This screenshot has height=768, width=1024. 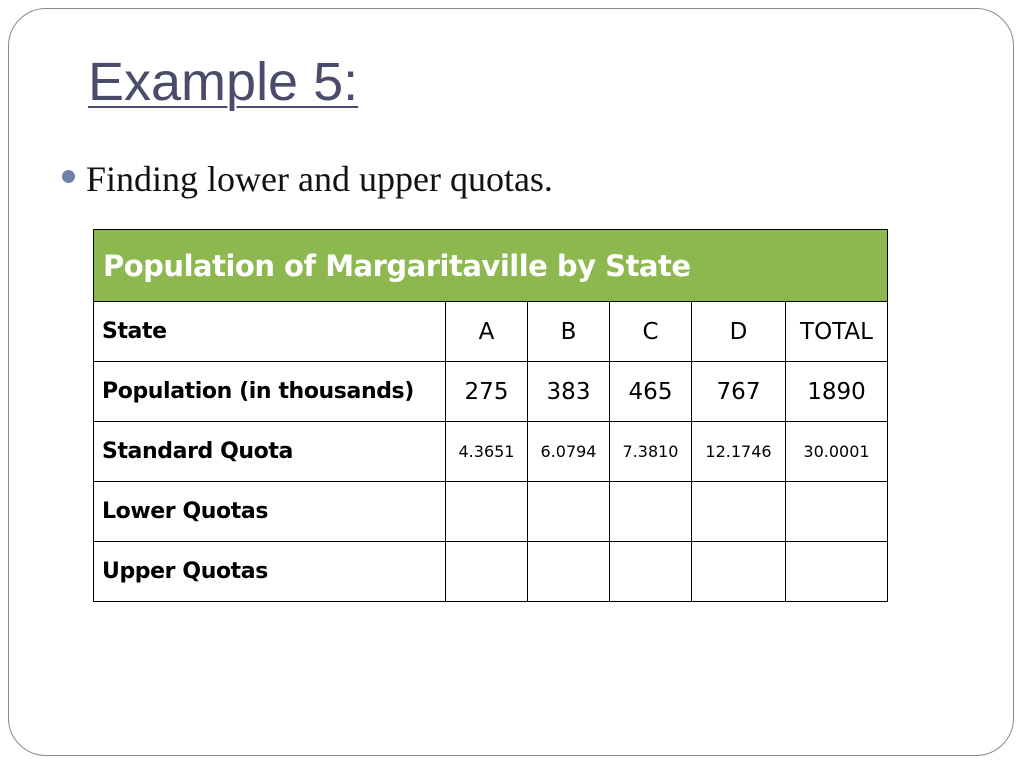 I want to click on bullet-dot-icon, so click(x=68, y=176).